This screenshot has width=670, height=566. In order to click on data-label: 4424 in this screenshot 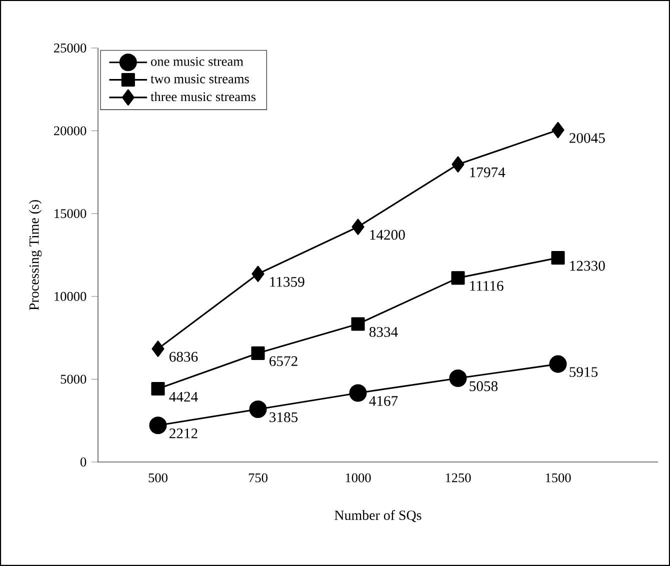, I will do `click(183, 397)`.